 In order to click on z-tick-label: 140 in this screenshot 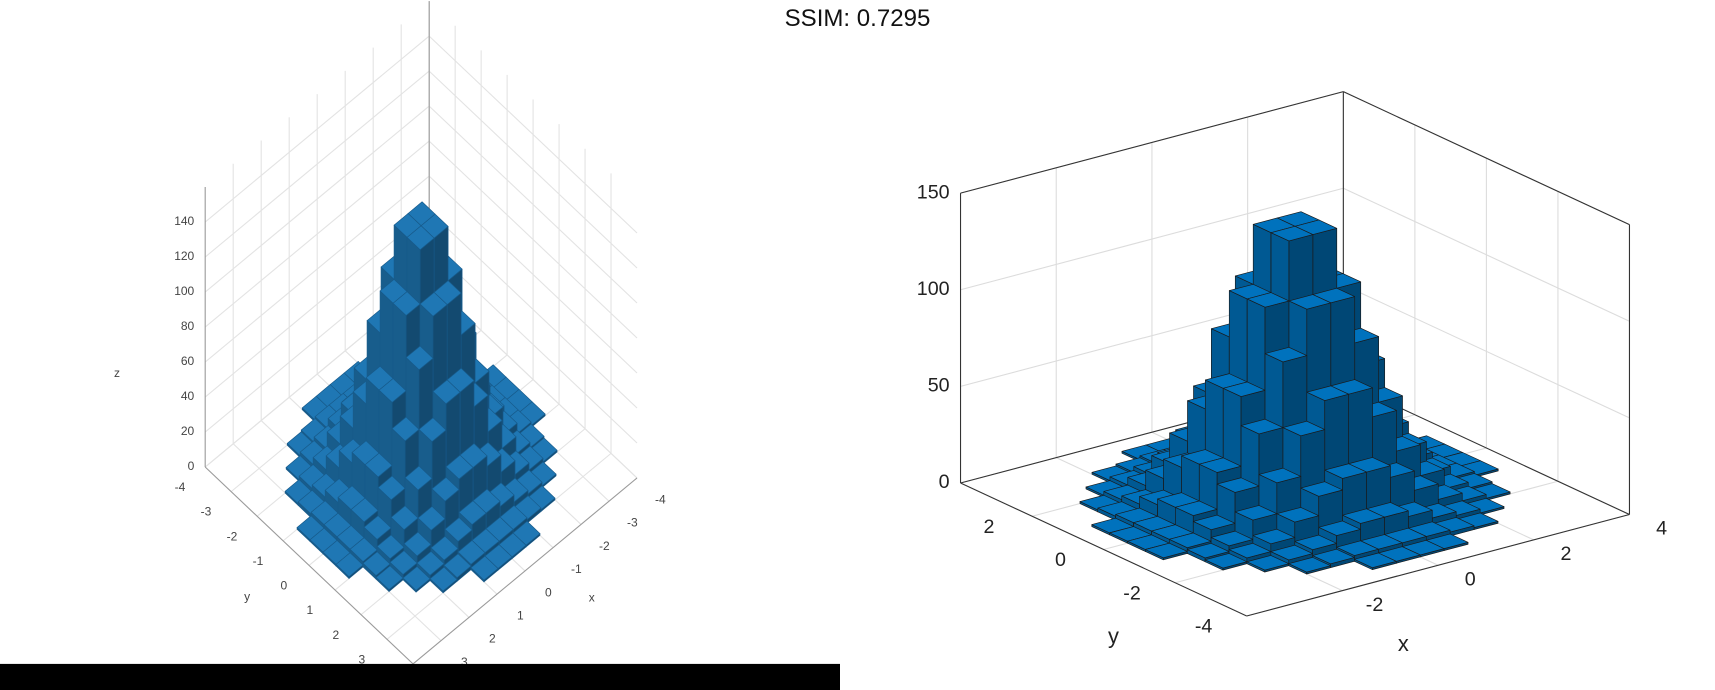, I will do `click(184, 221)`.